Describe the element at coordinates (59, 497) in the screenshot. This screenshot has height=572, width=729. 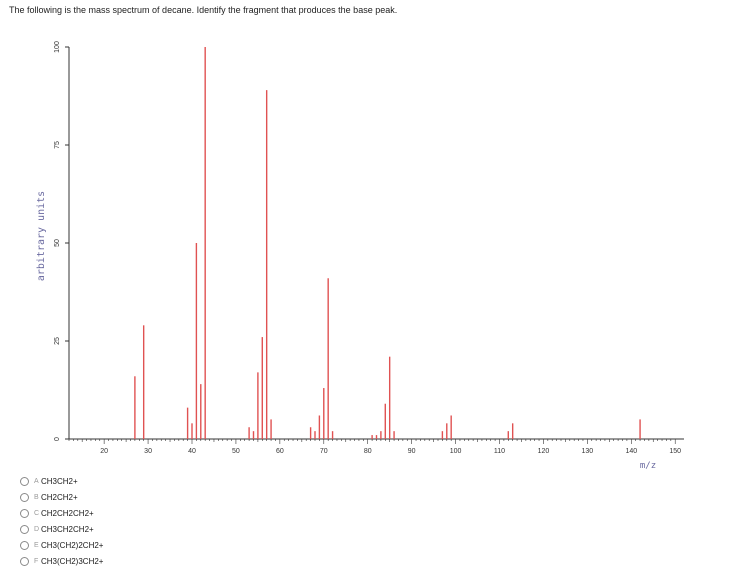
I see `option-text: CH2CH2+` at that location.